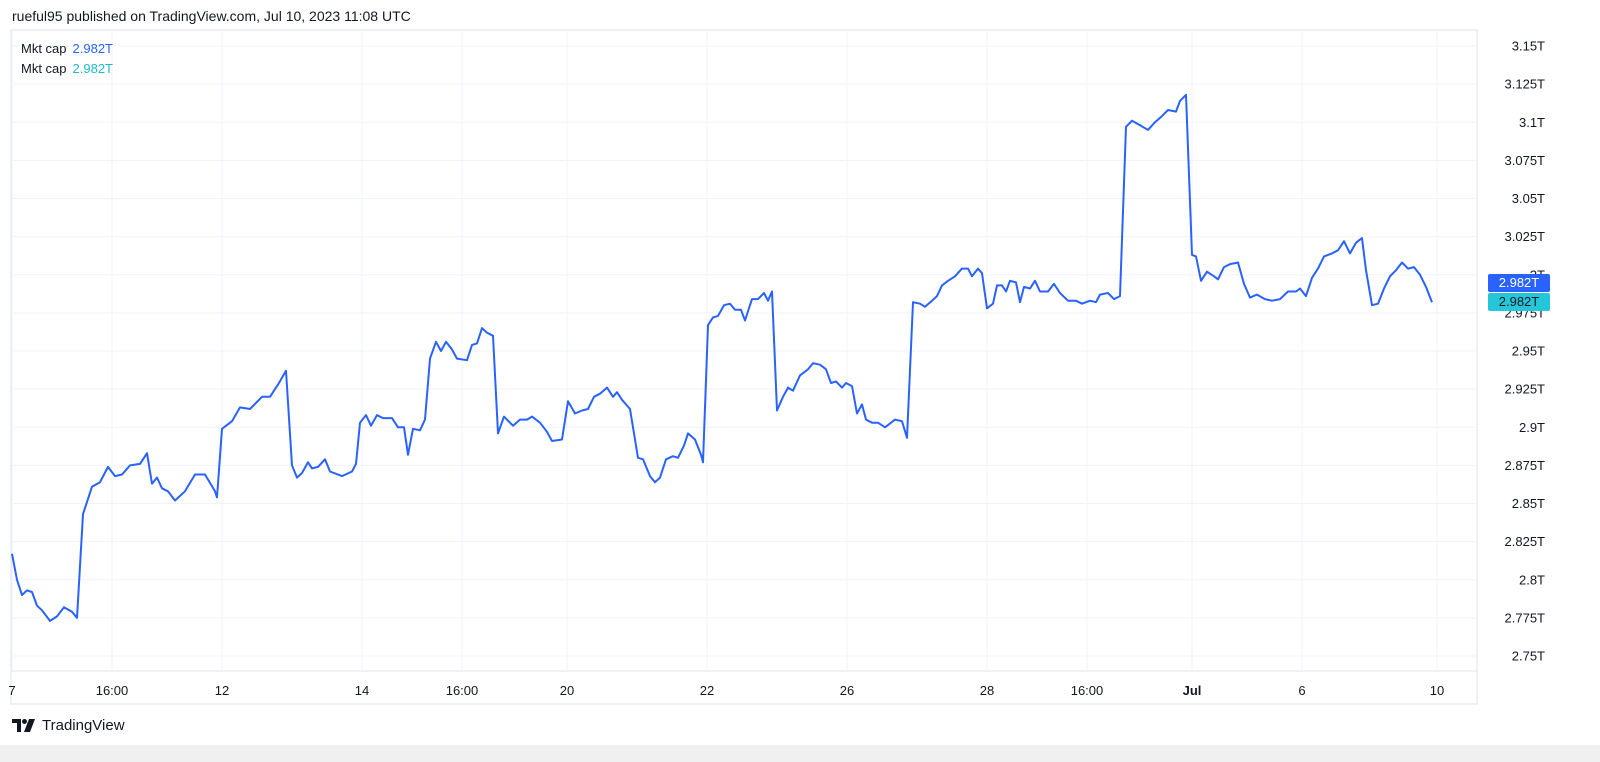 Image resolution: width=1600 pixels, height=762 pixels. What do you see at coordinates (222, 690) in the screenshot?
I see `x-tick-label: 12` at bounding box center [222, 690].